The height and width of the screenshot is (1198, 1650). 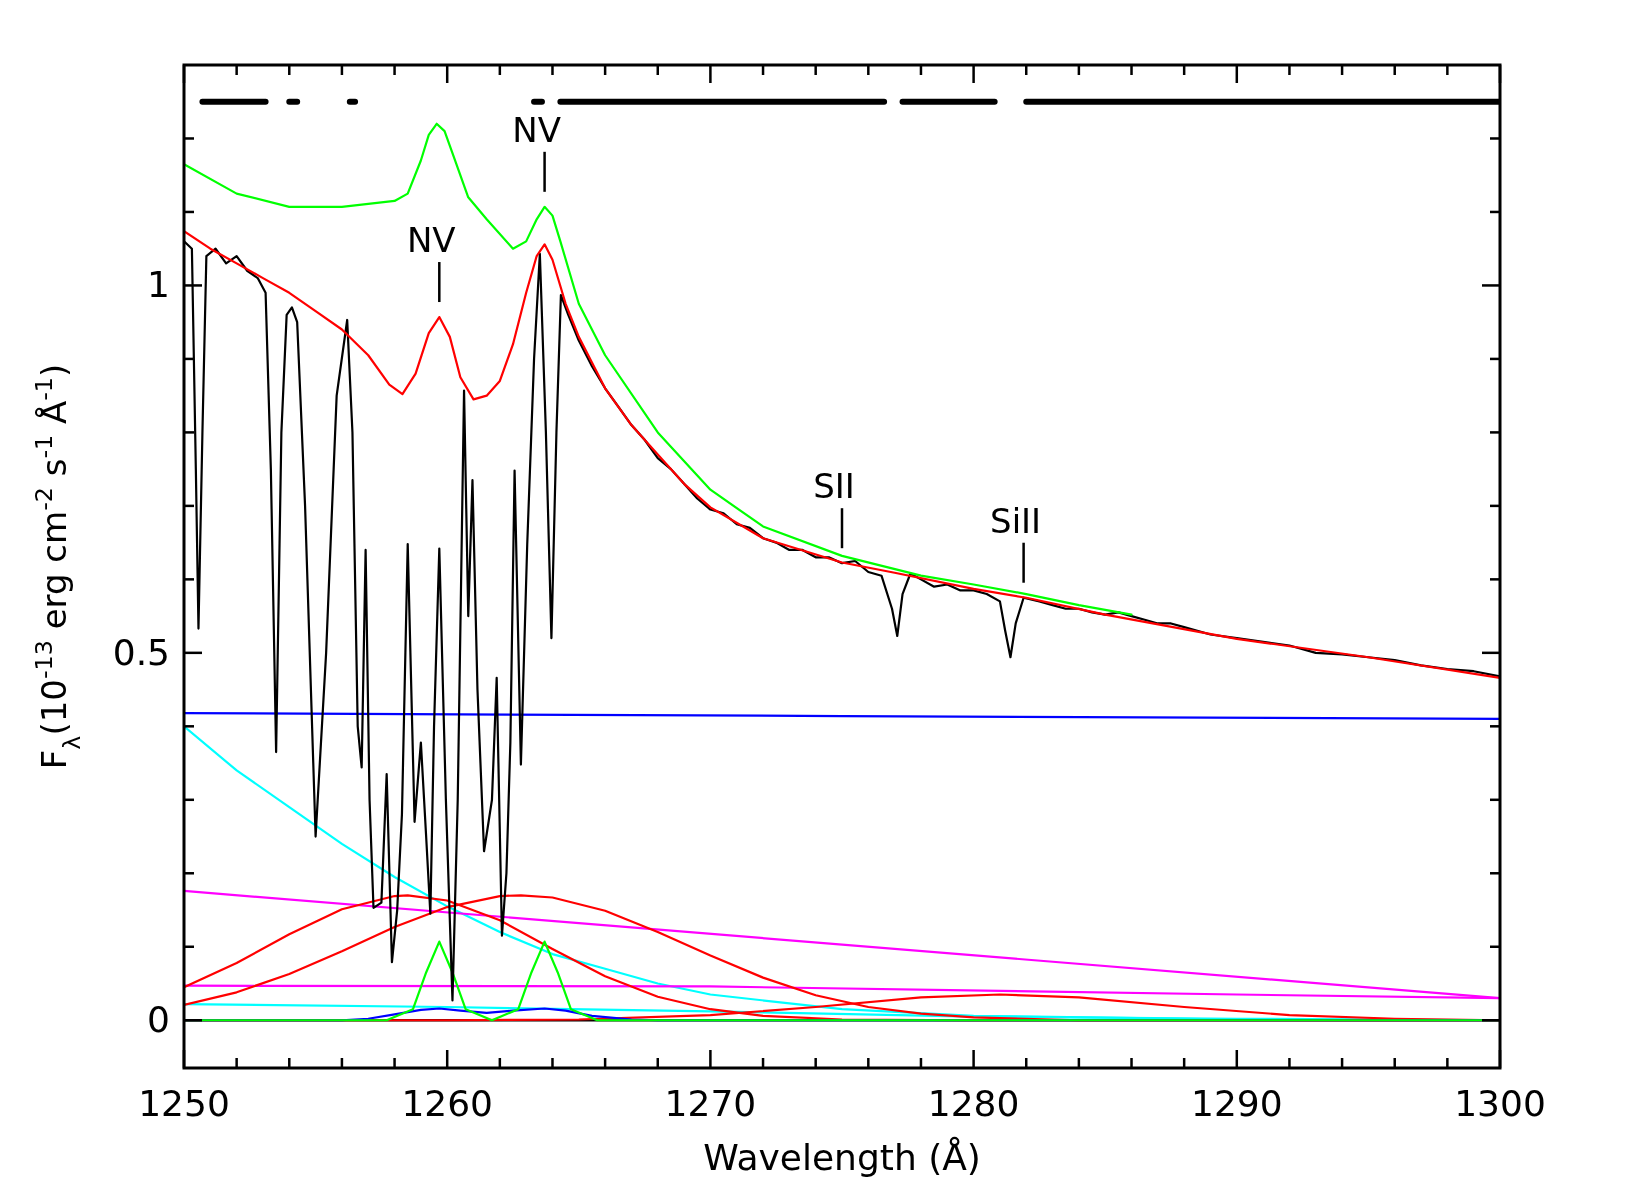 What do you see at coordinates (1236, 1103) in the screenshot?
I see `x-tick-label: 1290` at bounding box center [1236, 1103].